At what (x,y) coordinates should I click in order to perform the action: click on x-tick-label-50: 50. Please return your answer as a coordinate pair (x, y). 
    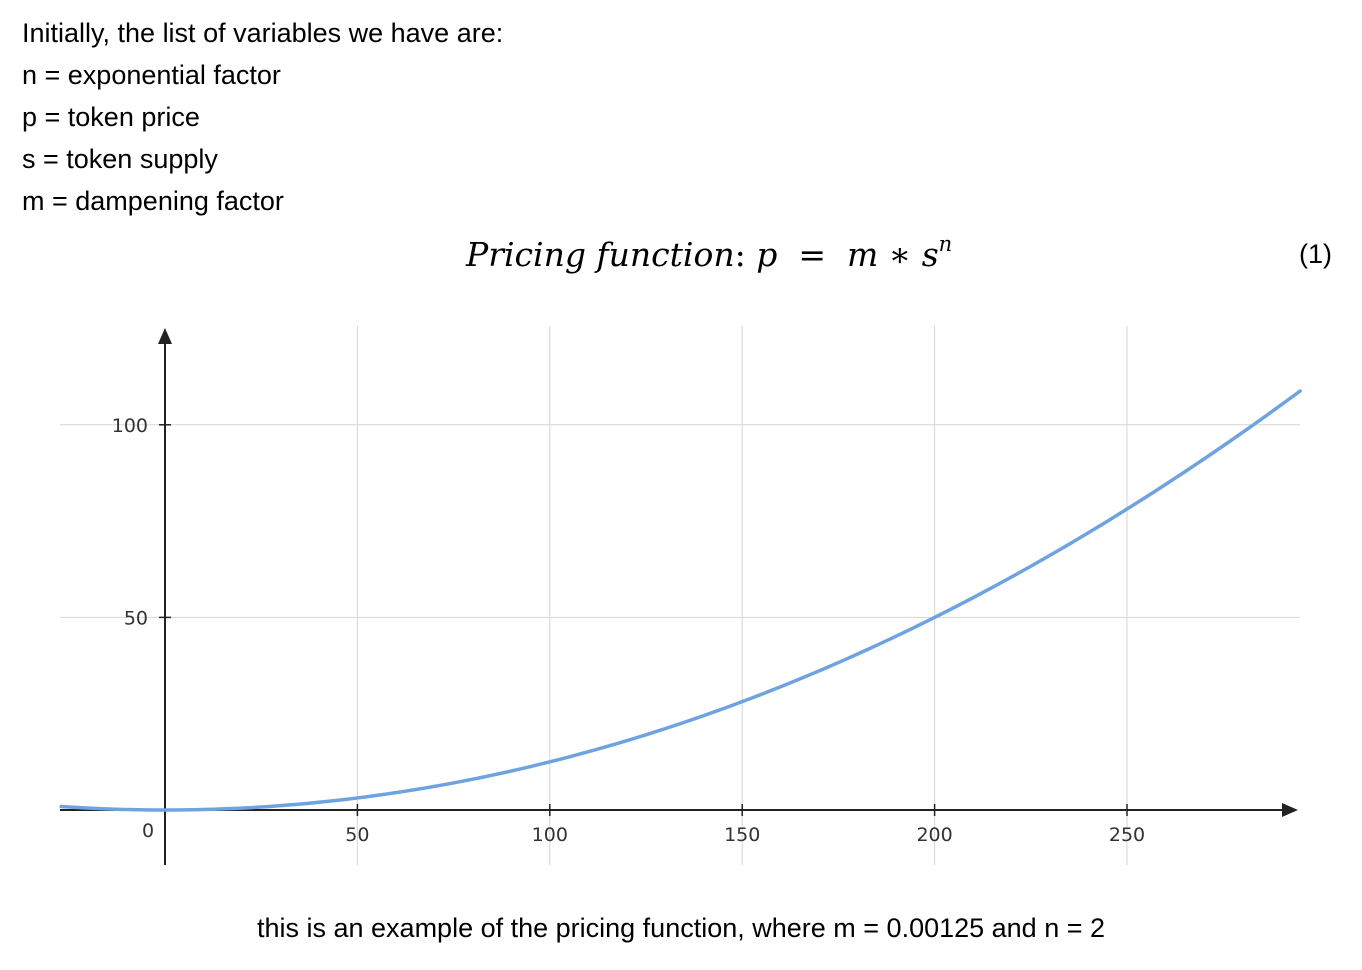
    Looking at the image, I should click on (357, 835).